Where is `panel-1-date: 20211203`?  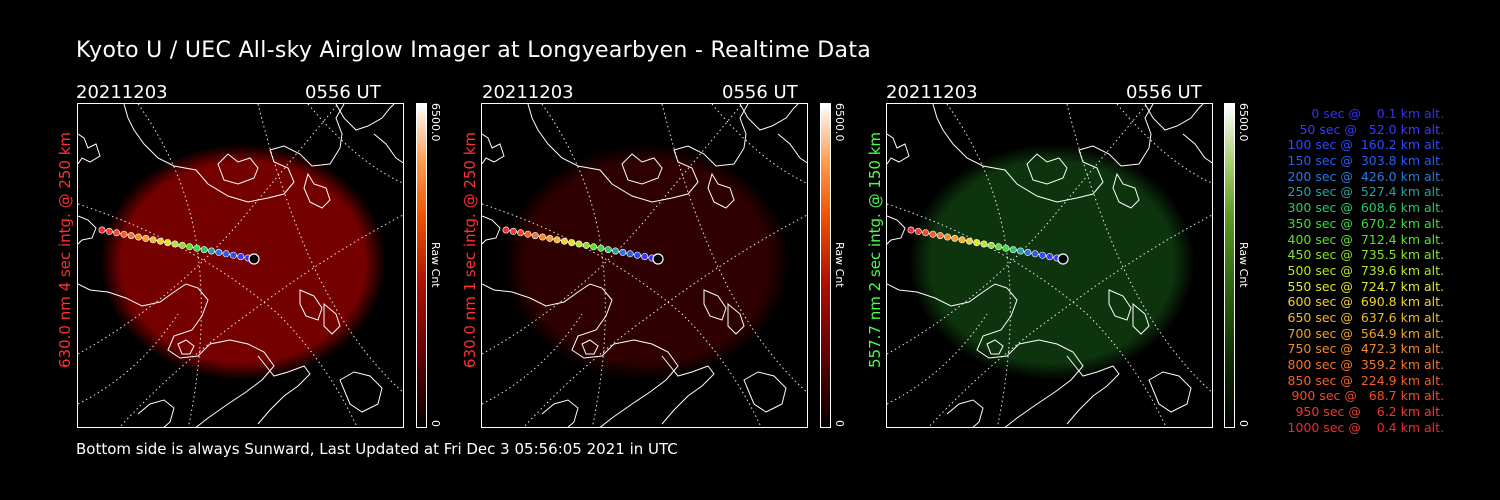 panel-1-date: 20211203 is located at coordinates (122, 92).